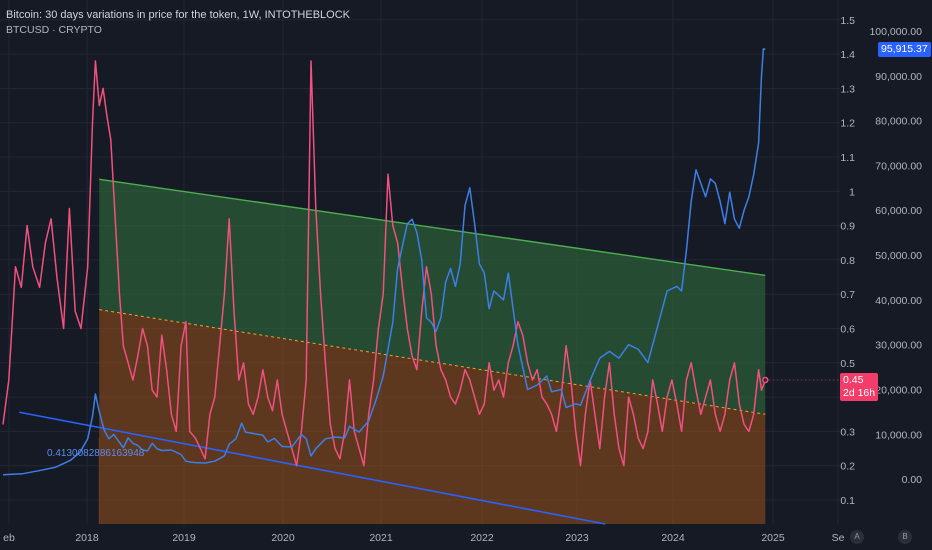 This screenshot has height=550, width=932. Describe the element at coordinates (898, 211) in the screenshot. I see `y-right-tick-label: 60,000.00` at that location.